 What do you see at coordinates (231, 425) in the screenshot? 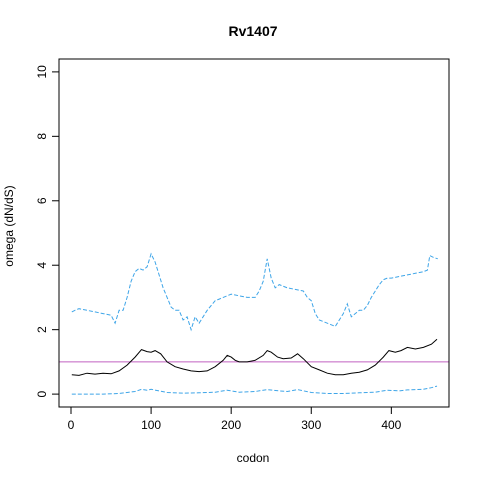
I see `x-tick-label: 200` at bounding box center [231, 425].